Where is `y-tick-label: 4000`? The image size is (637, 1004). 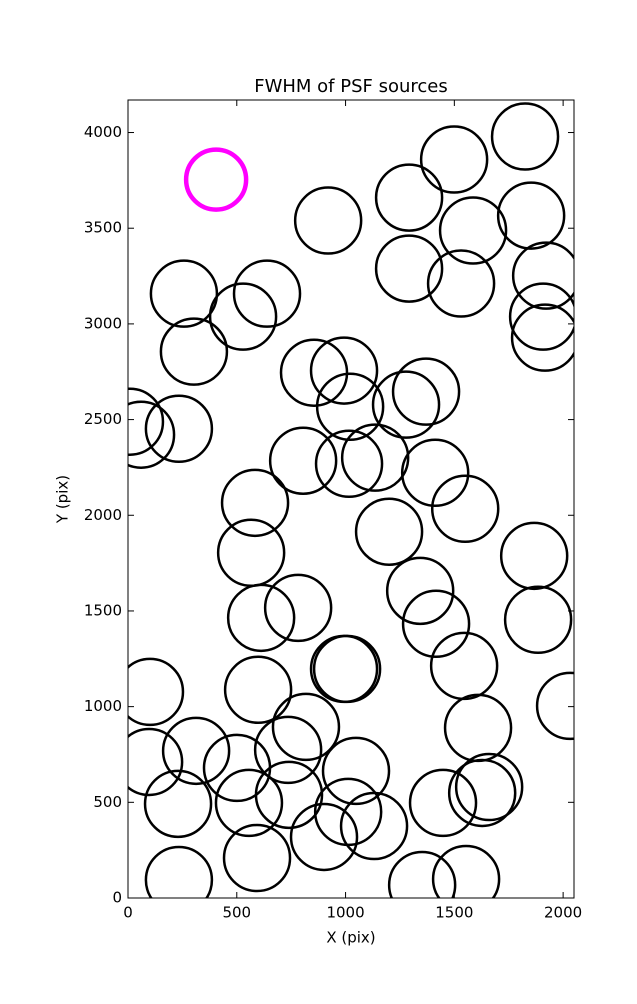 y-tick-label: 4000 is located at coordinates (103, 132).